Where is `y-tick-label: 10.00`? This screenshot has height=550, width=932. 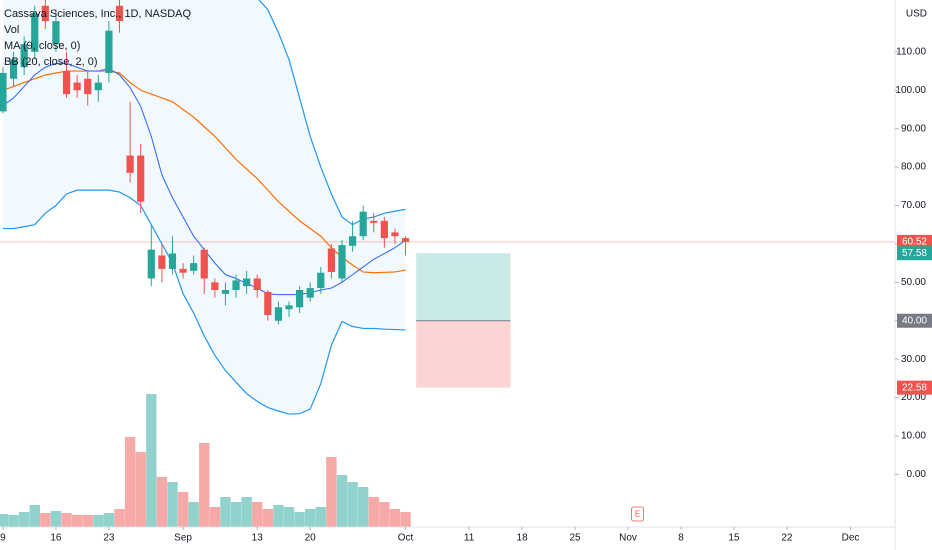 y-tick-label: 10.00 is located at coordinates (913, 436).